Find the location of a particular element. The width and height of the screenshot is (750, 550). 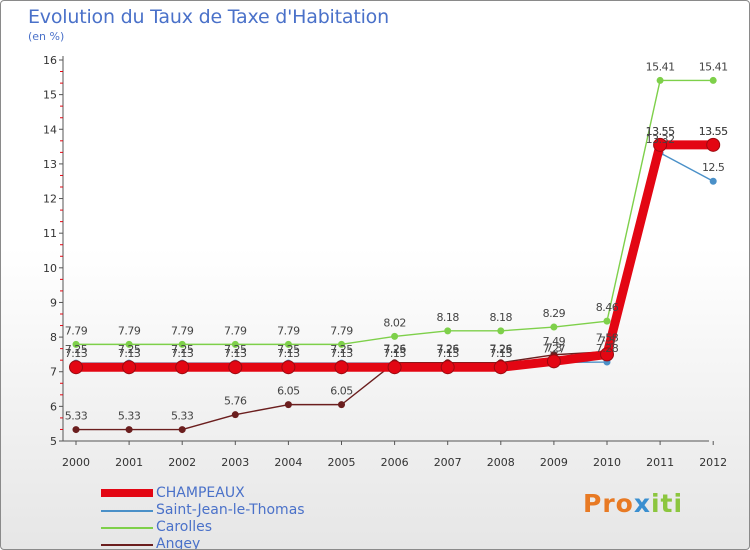

data-label: 7.3 is located at coordinates (554, 347).